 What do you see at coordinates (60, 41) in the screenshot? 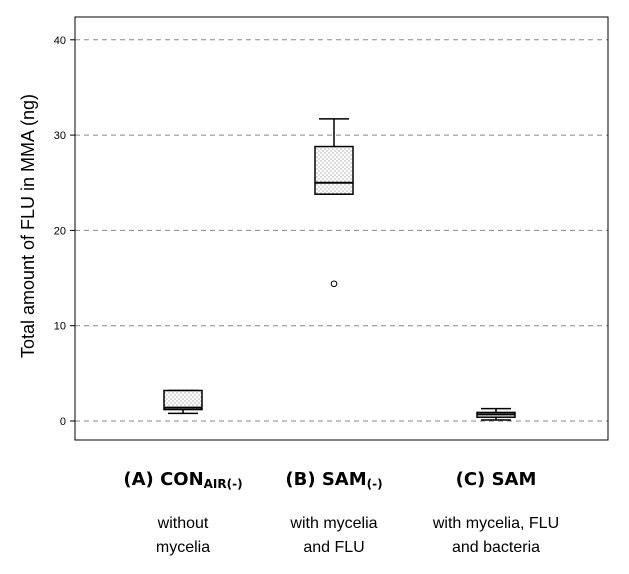
I see `y-tick-label-40: 40` at bounding box center [60, 41].